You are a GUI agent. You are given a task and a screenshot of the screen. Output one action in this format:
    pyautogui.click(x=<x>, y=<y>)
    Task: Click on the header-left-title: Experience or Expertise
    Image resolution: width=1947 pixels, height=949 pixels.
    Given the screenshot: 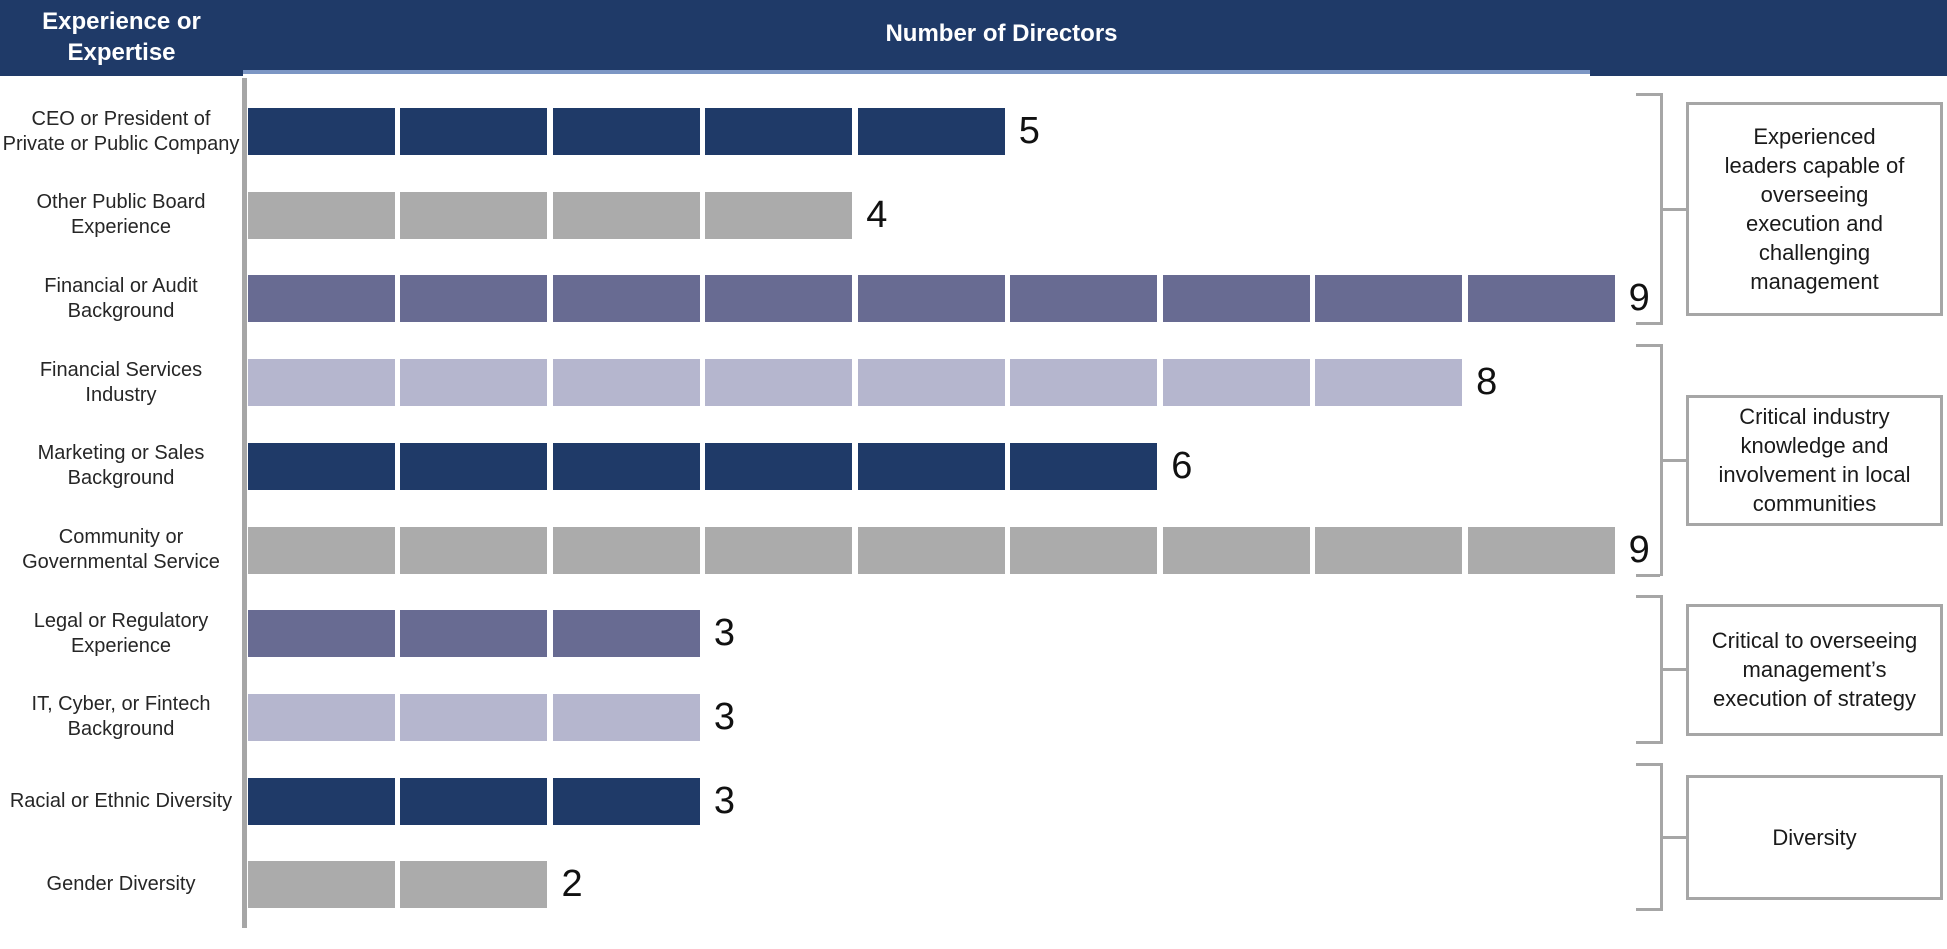 What is the action you would take?
    pyautogui.click(x=121, y=37)
    